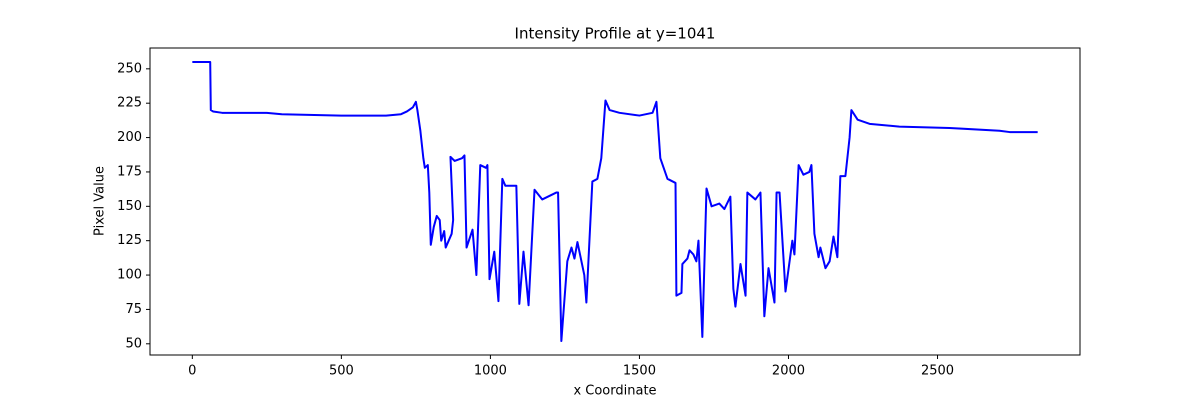 Image resolution: width=1200 pixels, height=404 pixels. I want to click on x-tick-label: 1000, so click(490, 371).